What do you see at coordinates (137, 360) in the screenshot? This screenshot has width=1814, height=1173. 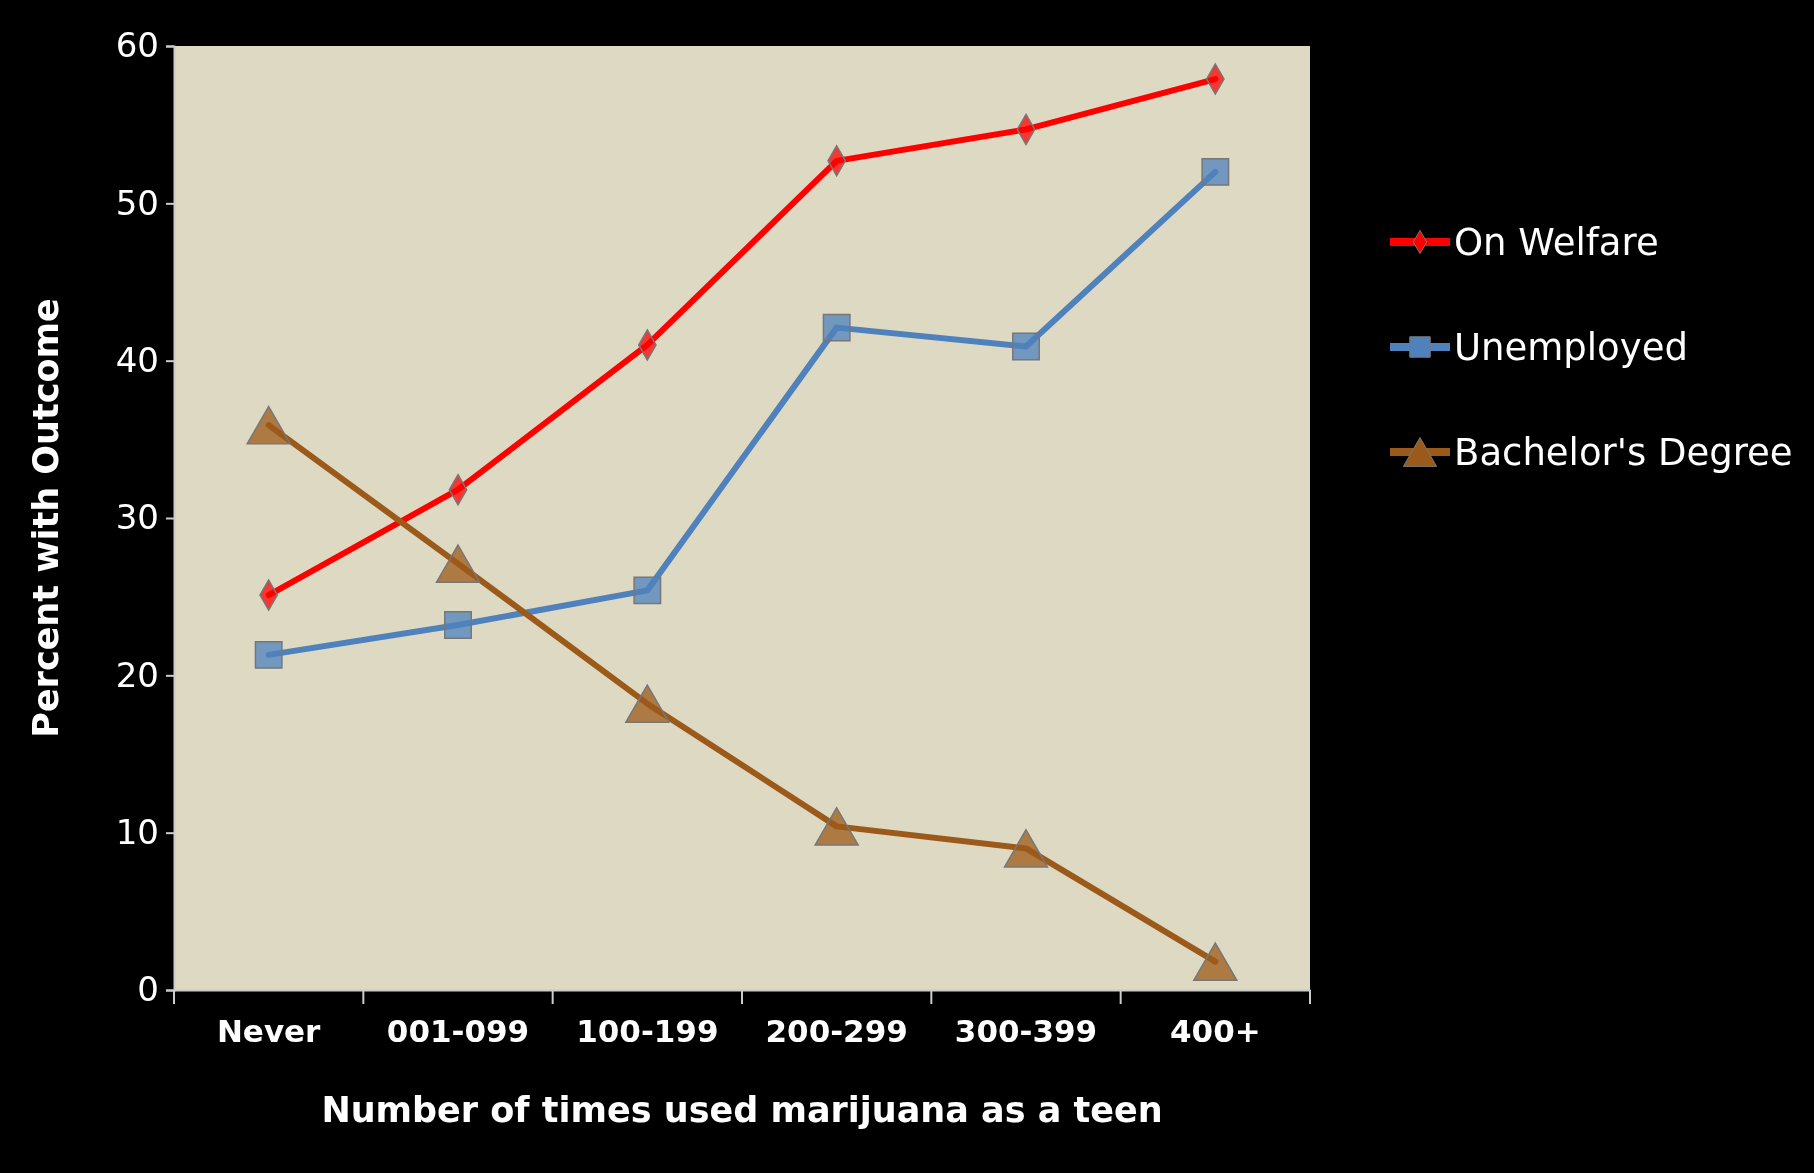 I see `y-tick-label: 40` at bounding box center [137, 360].